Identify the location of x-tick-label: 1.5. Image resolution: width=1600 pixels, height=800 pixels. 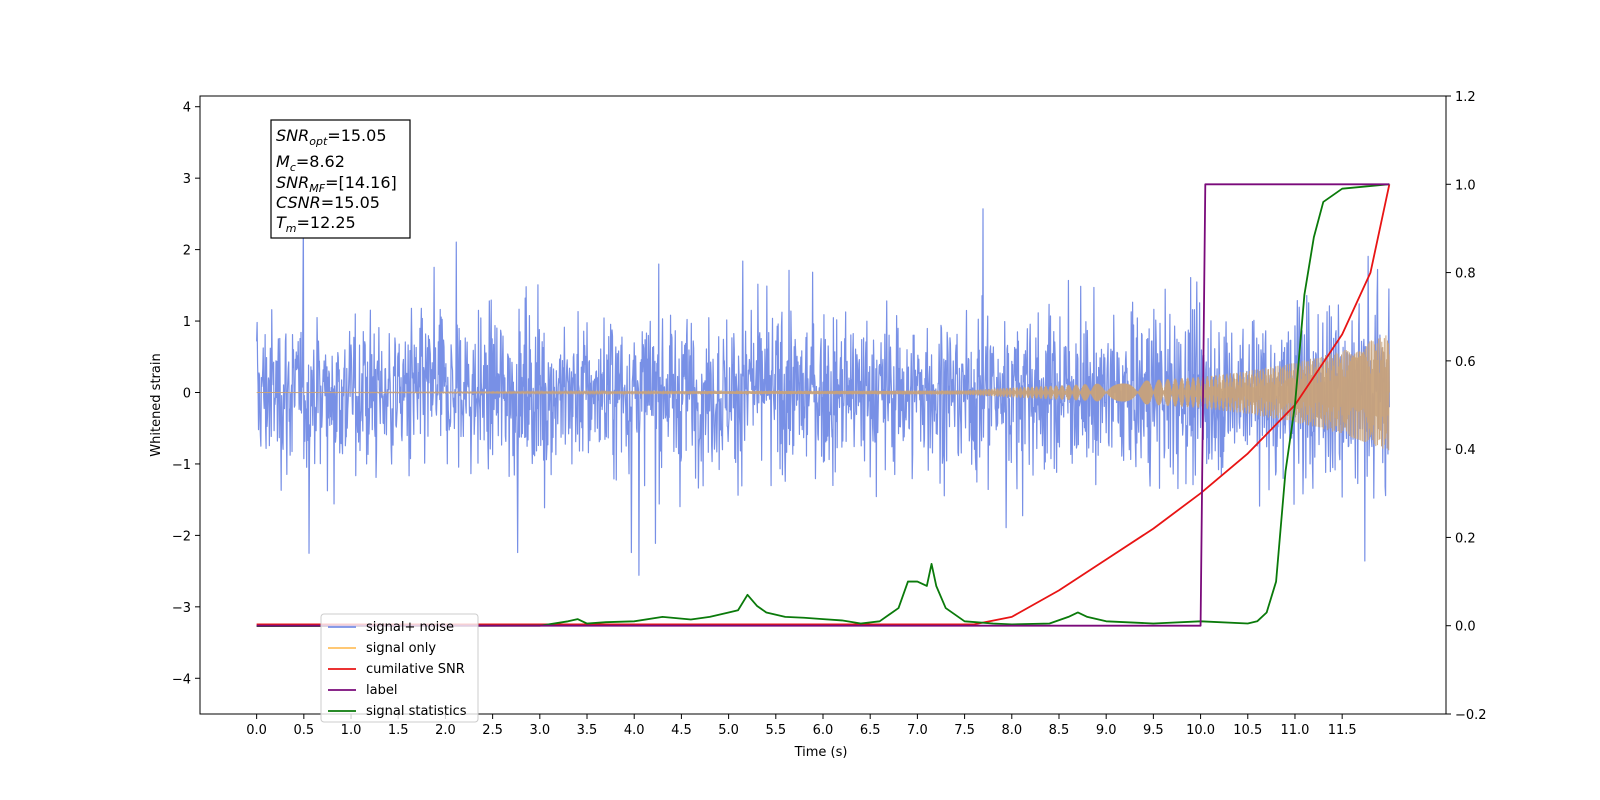
(398, 730).